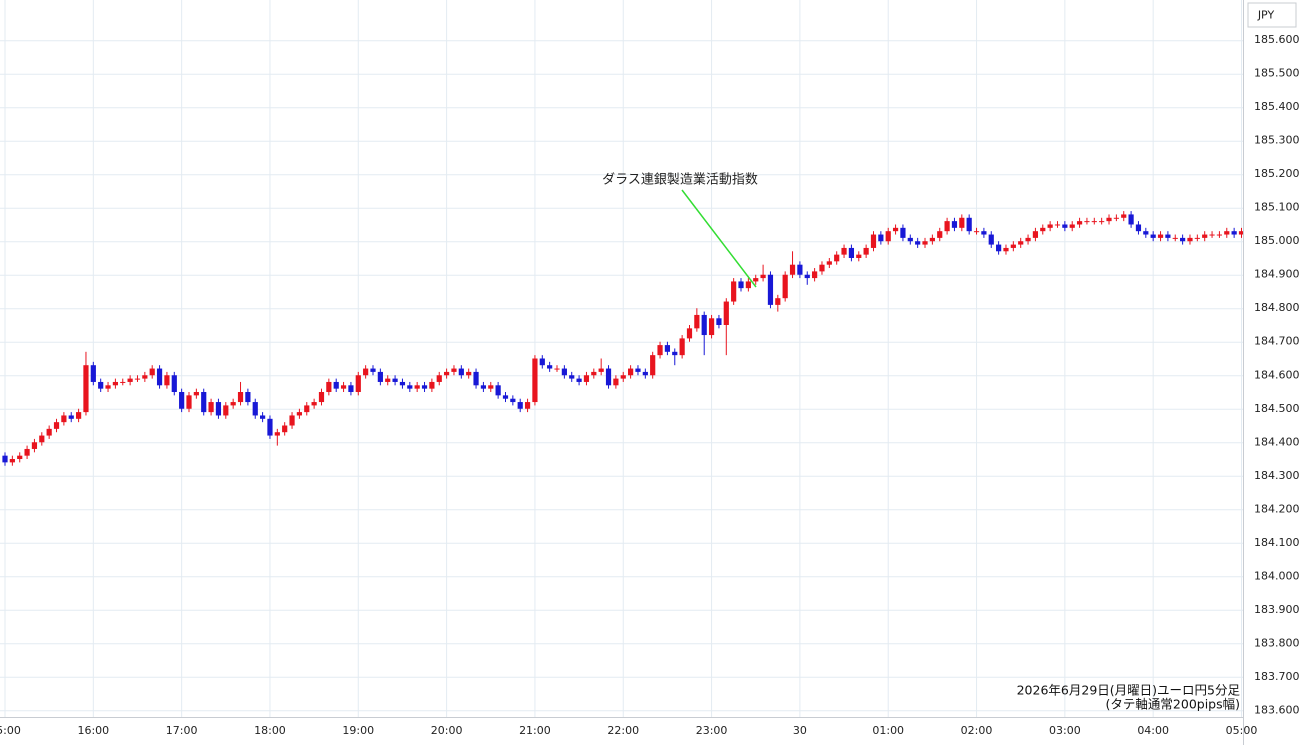 This screenshot has height=745, width=1300. What do you see at coordinates (1153, 730) in the screenshot?
I see `x-tick-label: 04:00` at bounding box center [1153, 730].